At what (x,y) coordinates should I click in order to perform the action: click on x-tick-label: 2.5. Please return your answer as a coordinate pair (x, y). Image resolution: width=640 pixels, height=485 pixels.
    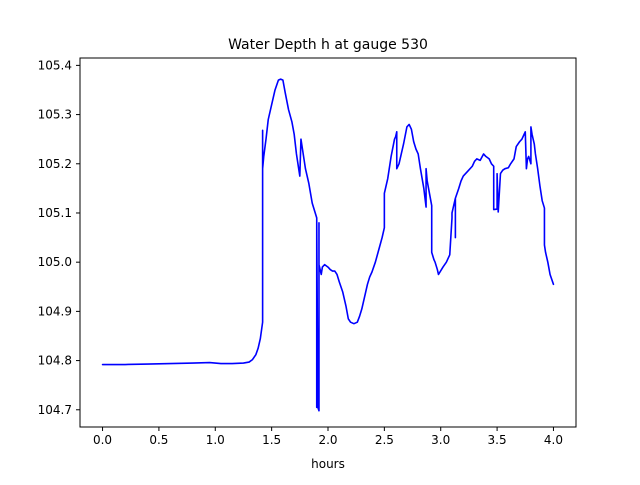
    Looking at the image, I should click on (384, 440).